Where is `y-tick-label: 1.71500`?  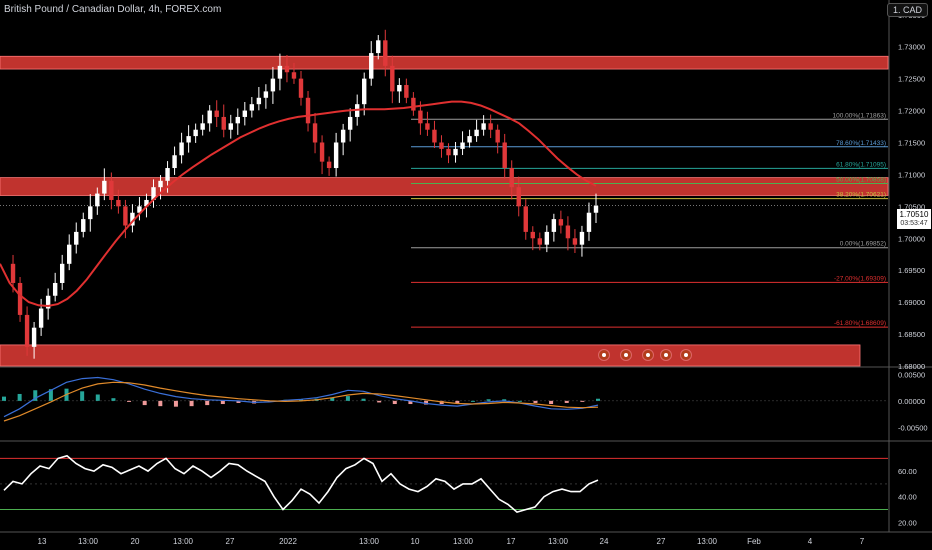
y-tick-label: 1.71500 is located at coordinates (911, 142).